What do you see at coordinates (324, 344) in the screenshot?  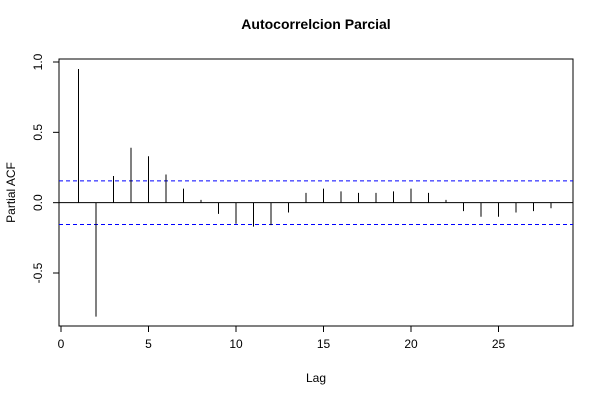 I see `x-tick-label-15: 15` at bounding box center [324, 344].